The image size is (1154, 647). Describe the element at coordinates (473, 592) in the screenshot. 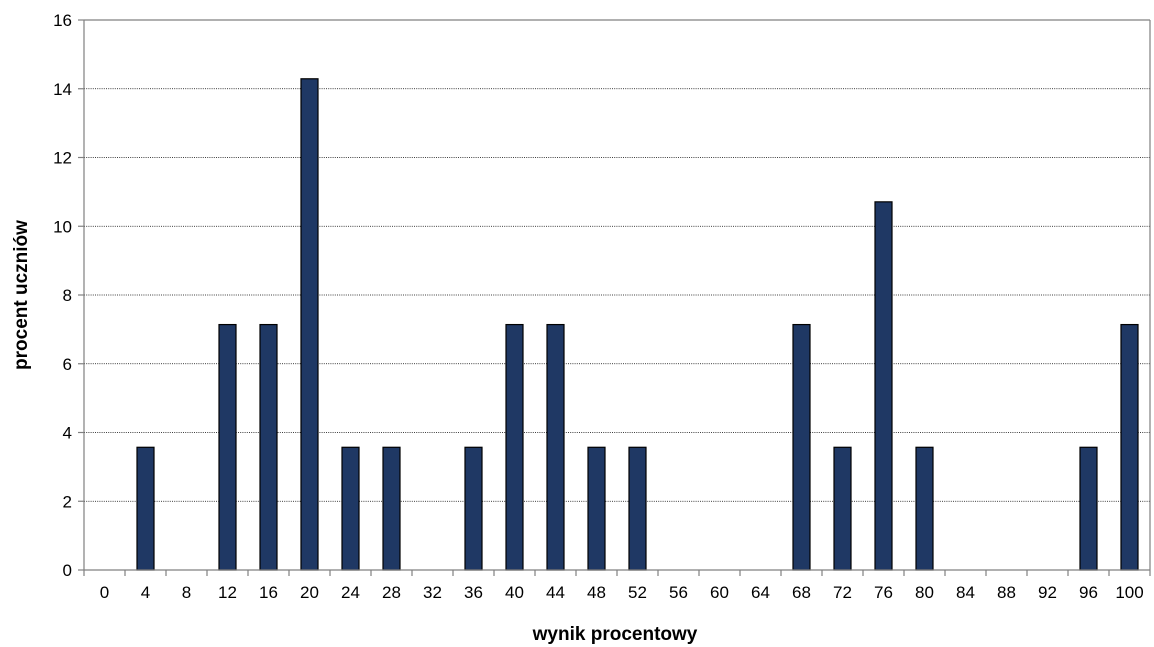

I see `x-tick-label: 36` at that location.